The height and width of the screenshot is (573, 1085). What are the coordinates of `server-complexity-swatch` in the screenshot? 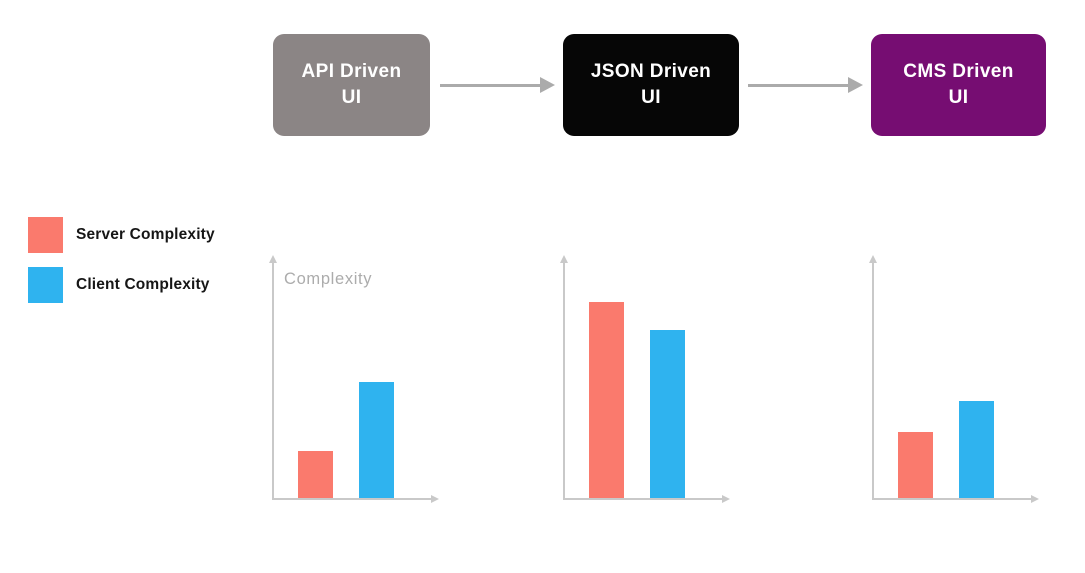 It's located at (45, 235).